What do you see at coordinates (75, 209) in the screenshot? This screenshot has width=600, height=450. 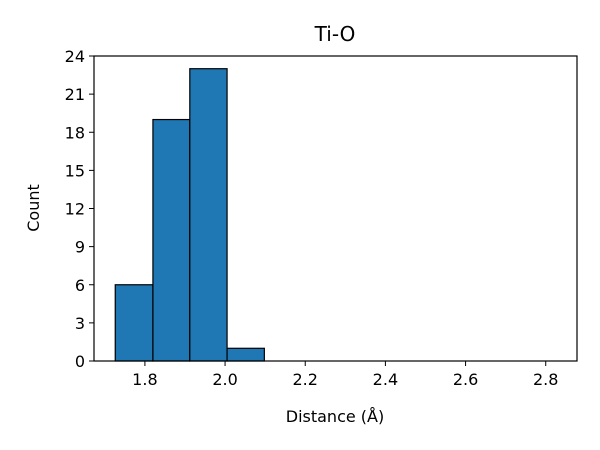 I see `y-tick-label: 12` at bounding box center [75, 209].